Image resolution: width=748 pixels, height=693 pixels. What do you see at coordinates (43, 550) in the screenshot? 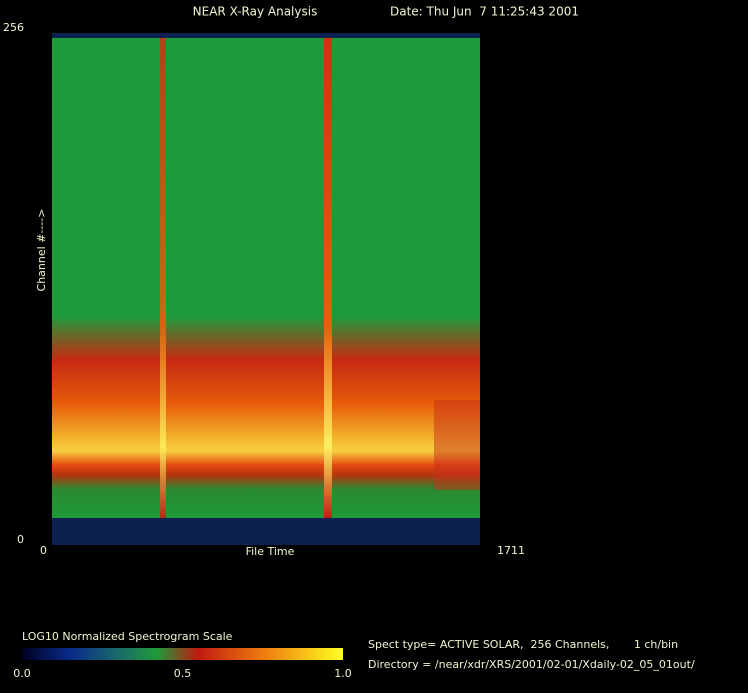
I see `x-tick-label: 0` at bounding box center [43, 550].